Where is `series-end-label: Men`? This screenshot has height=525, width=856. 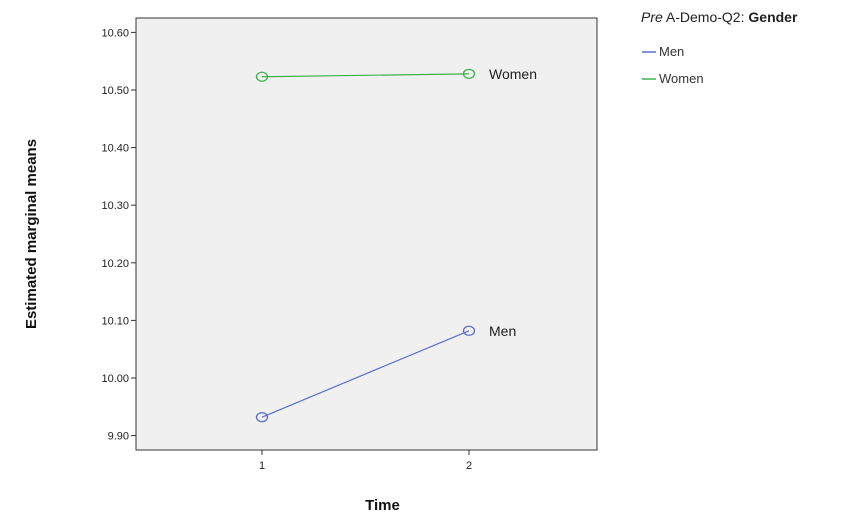
series-end-label: Men is located at coordinates (502, 331).